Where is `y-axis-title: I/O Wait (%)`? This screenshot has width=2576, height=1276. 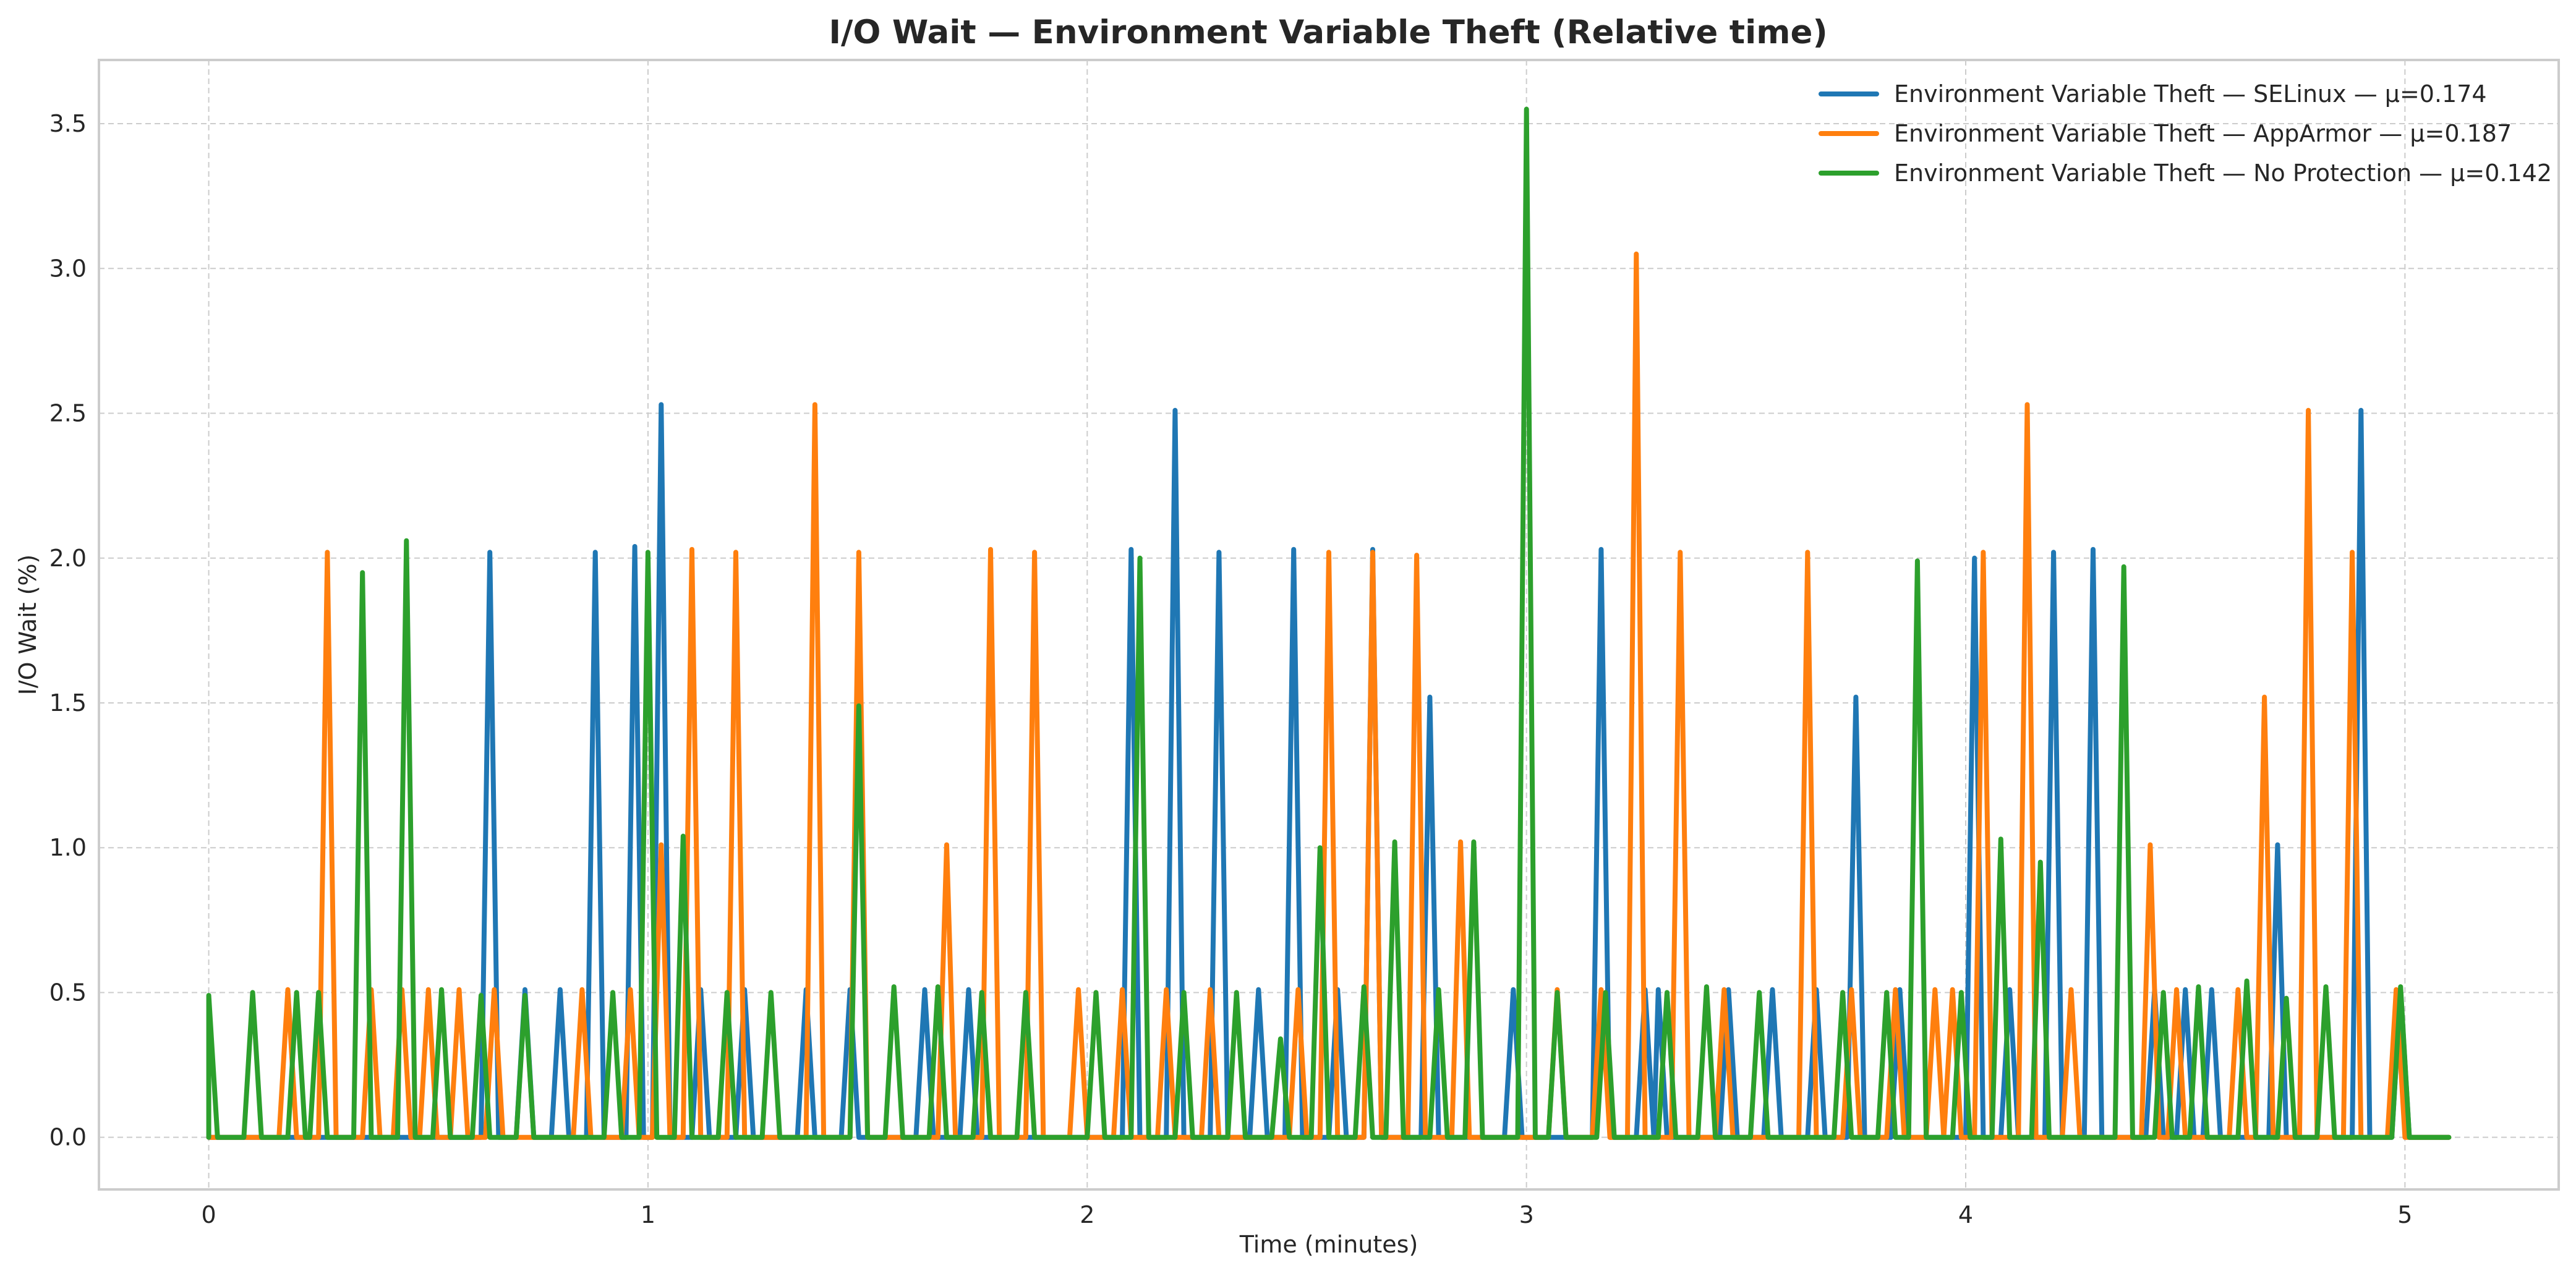 y-axis-title: I/O Wait (%) is located at coordinates (27, 625).